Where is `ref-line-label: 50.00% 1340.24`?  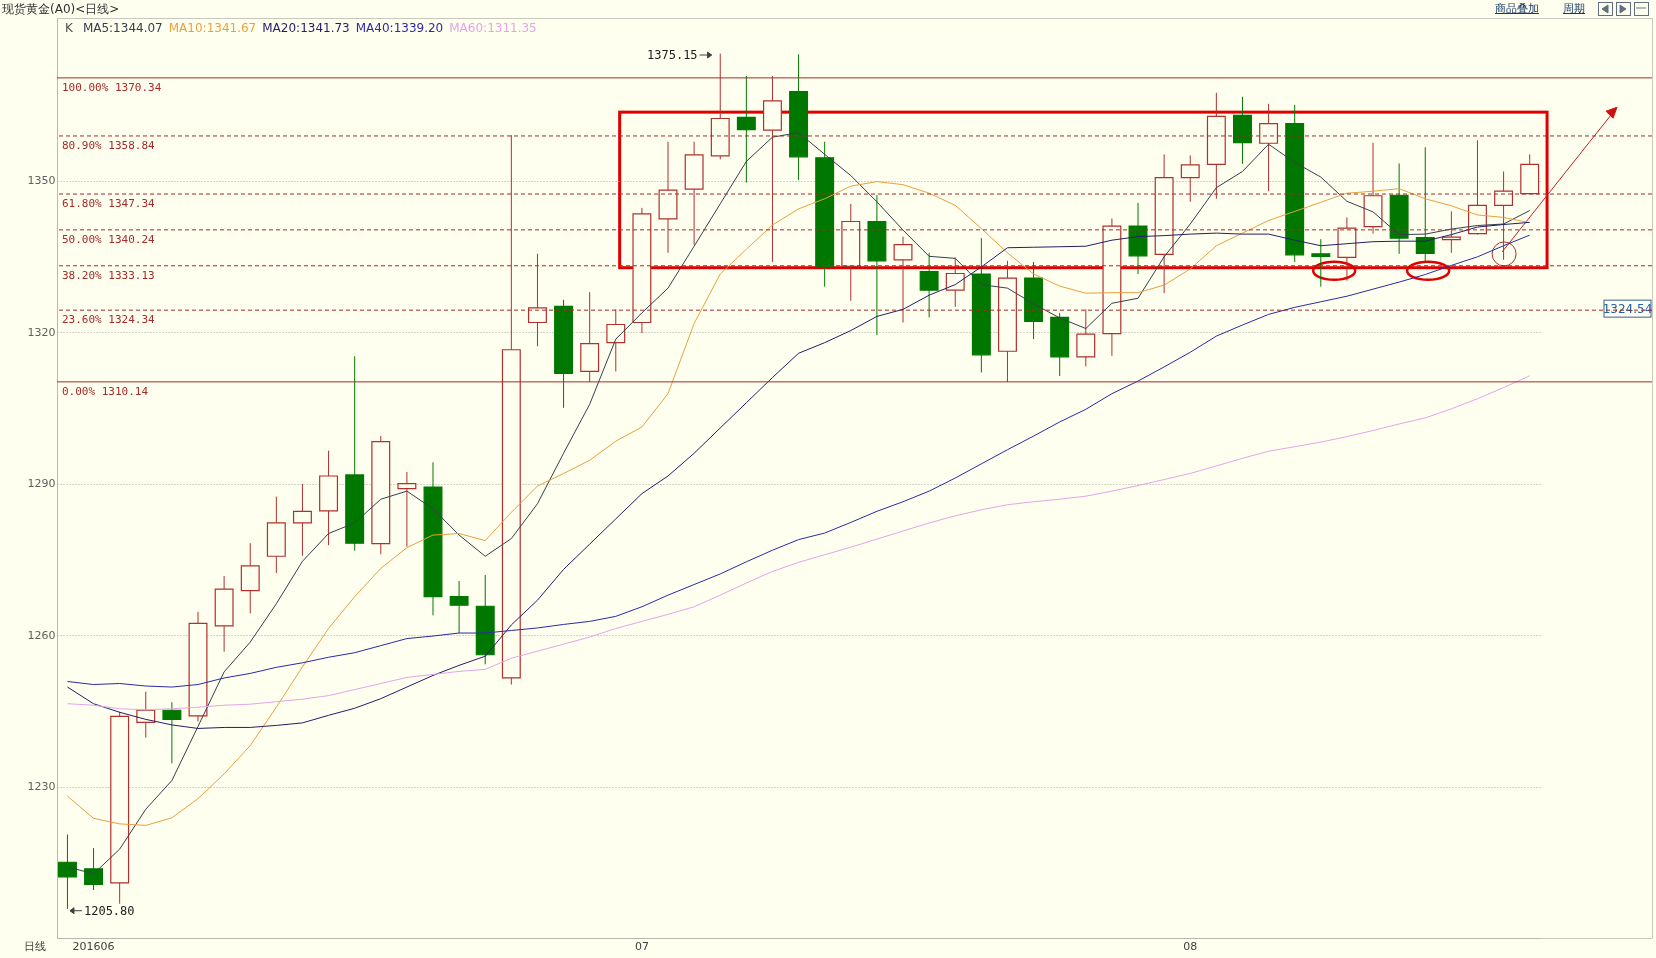 ref-line-label: 50.00% 1340.24 is located at coordinates (109, 239).